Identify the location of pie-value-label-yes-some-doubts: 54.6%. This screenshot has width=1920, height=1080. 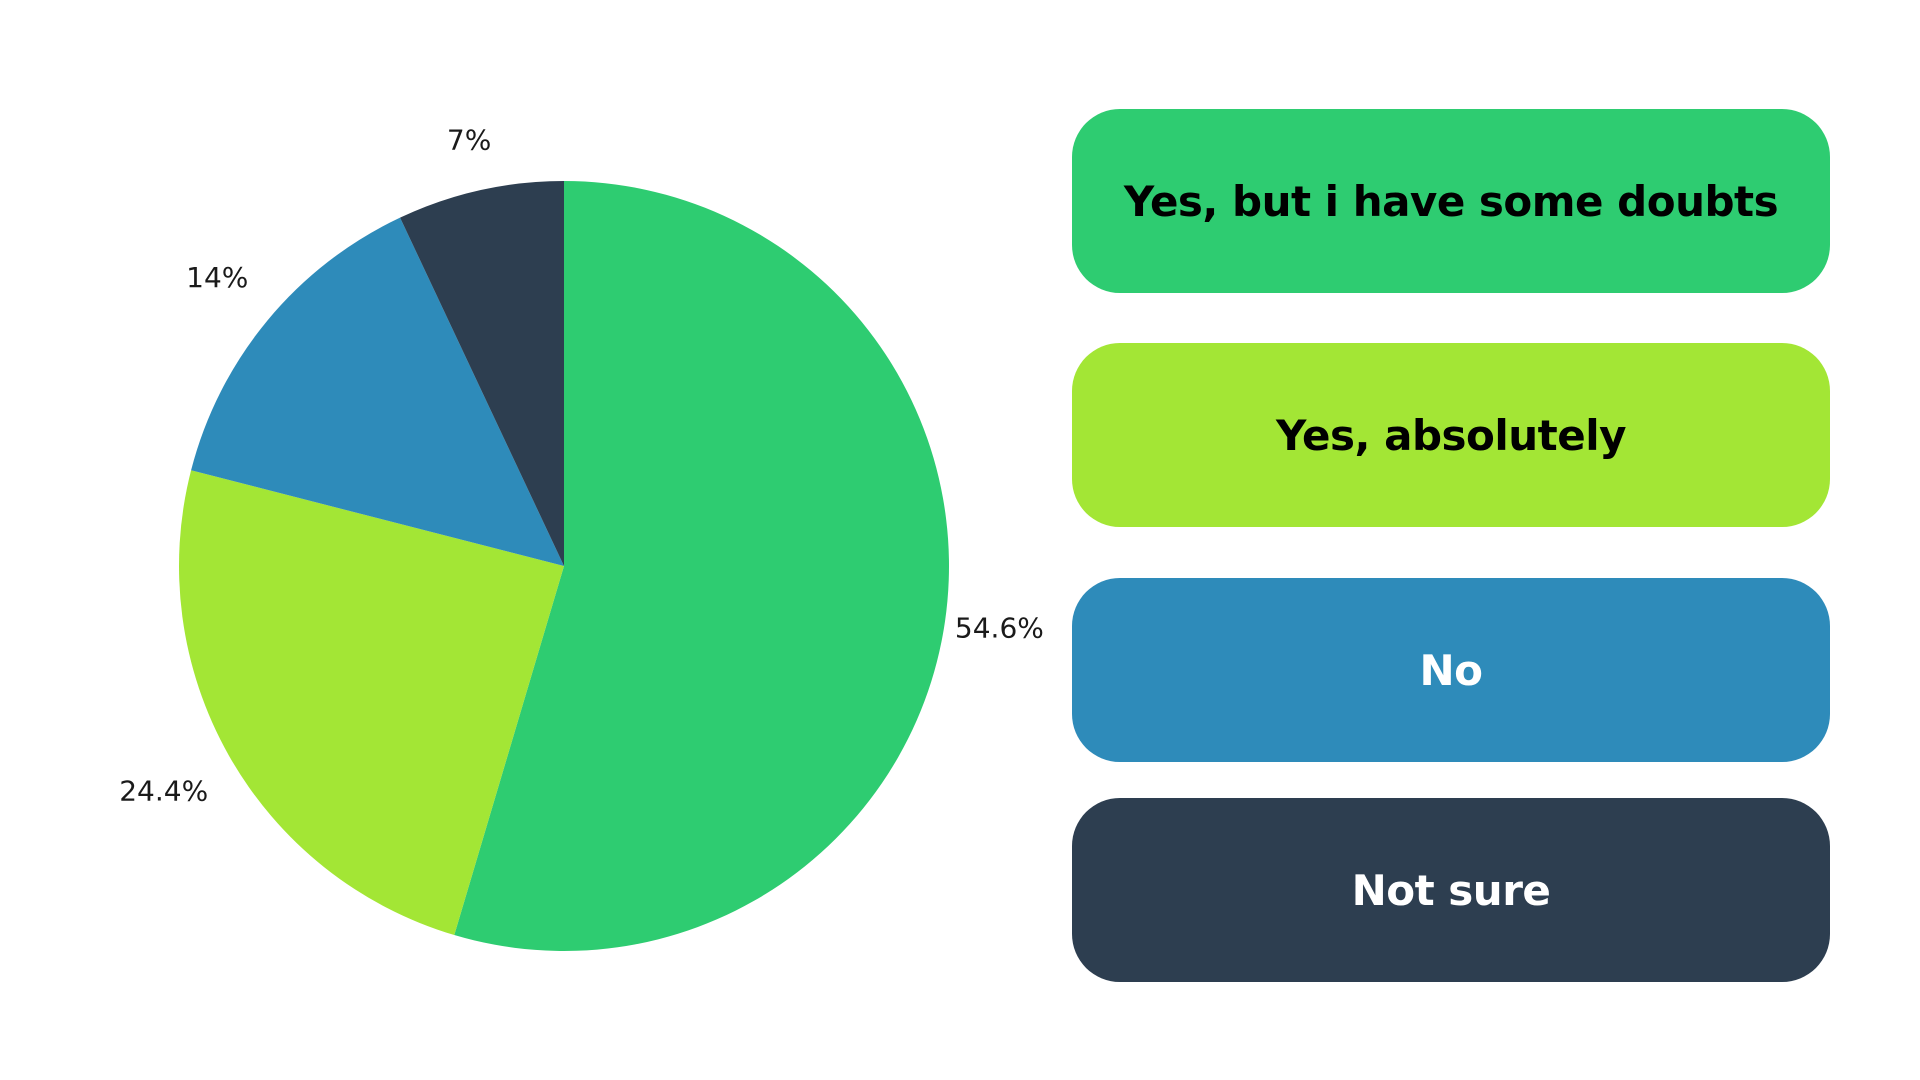
(999, 627).